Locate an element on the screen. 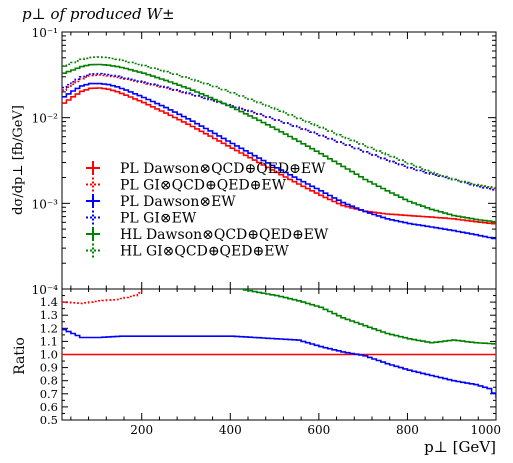 The height and width of the screenshot is (463, 513). x-tick-label: 600 is located at coordinates (318, 430).